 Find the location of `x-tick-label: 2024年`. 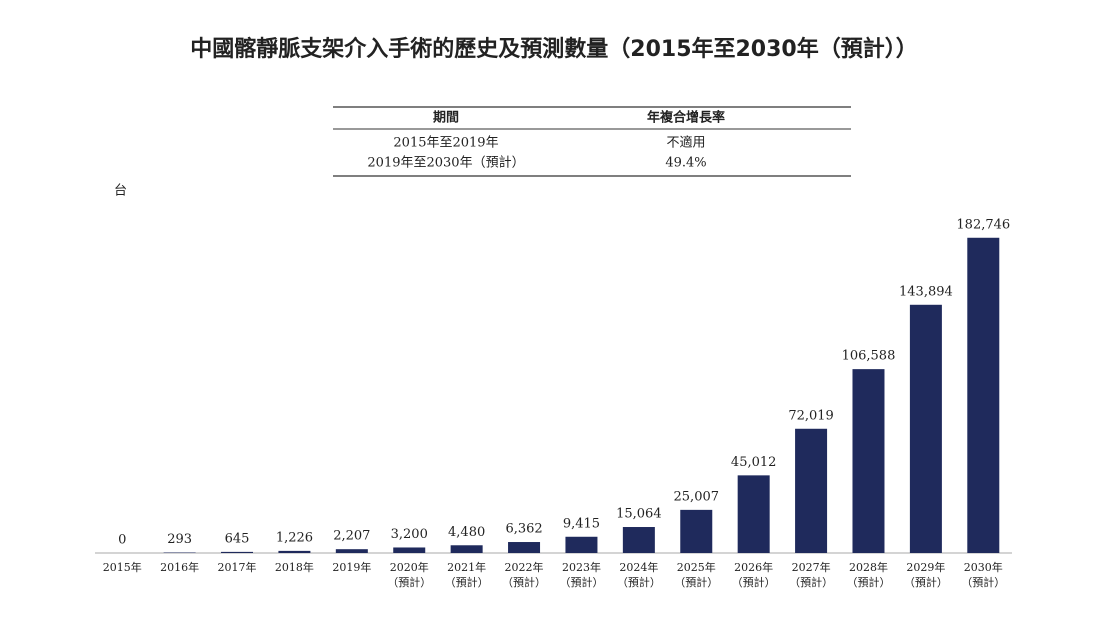

x-tick-label: 2024年 is located at coordinates (638, 567).